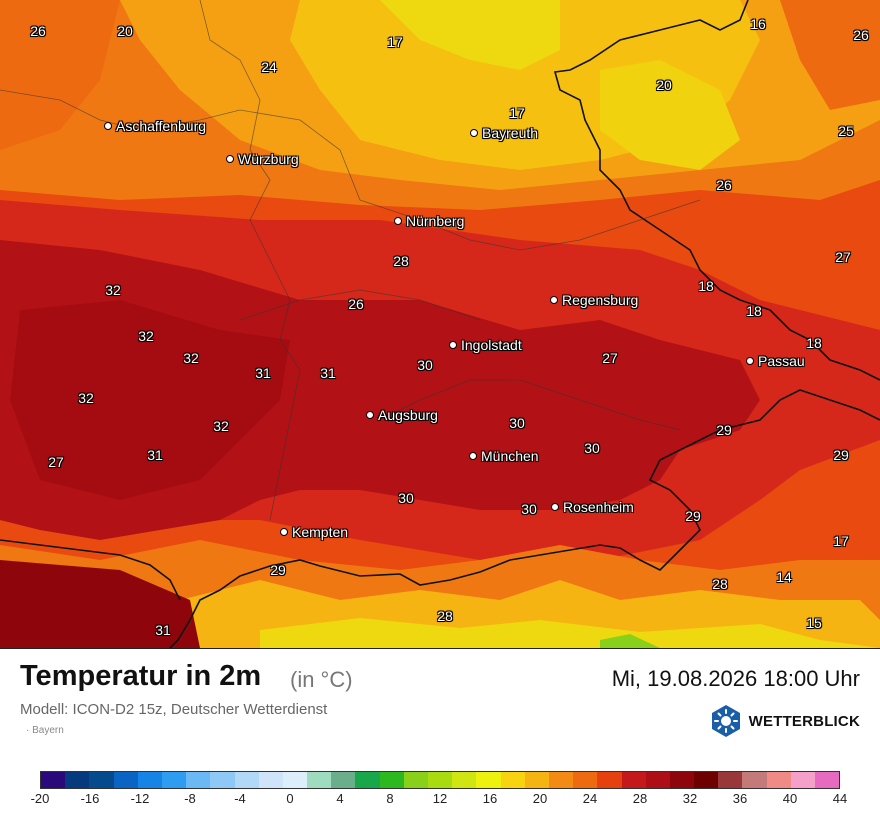 This screenshot has width=880, height=830. I want to click on city-name: Bayreuth, so click(510, 133).